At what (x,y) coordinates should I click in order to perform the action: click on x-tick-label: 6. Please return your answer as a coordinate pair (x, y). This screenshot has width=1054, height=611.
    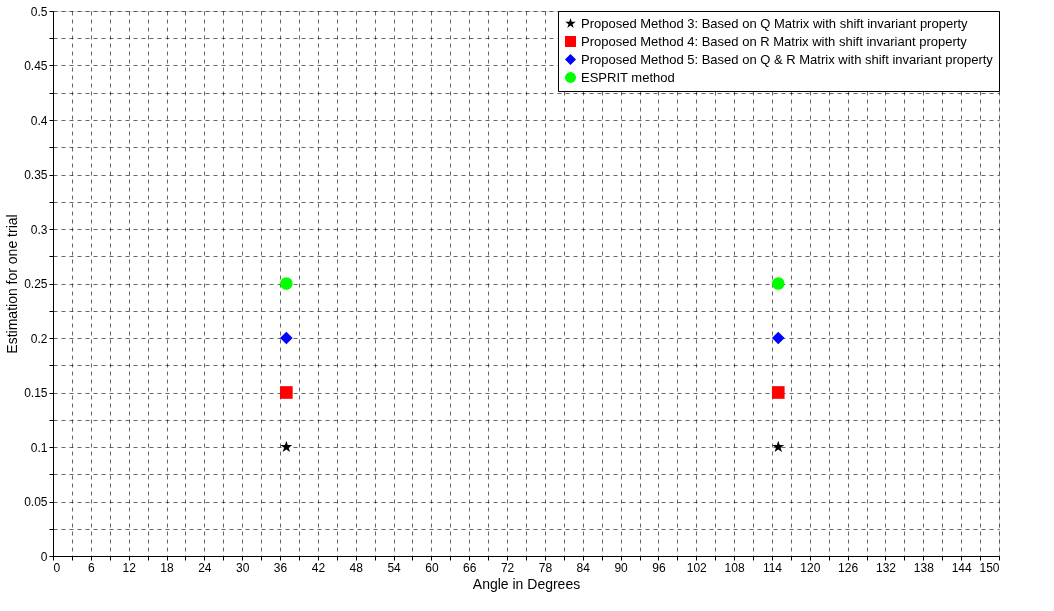
    Looking at the image, I should click on (91, 567).